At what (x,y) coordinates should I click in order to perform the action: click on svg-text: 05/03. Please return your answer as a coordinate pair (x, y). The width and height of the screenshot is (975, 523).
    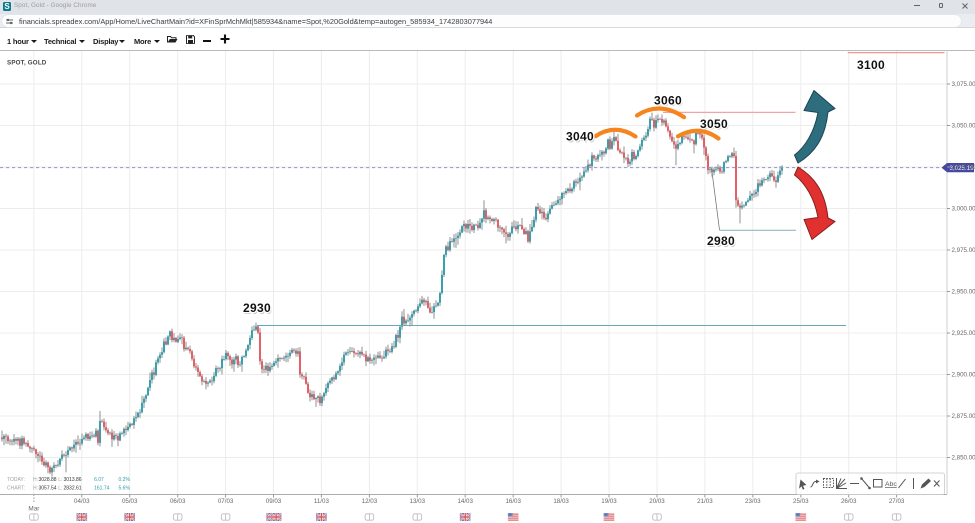
    Looking at the image, I should click on (130, 501).